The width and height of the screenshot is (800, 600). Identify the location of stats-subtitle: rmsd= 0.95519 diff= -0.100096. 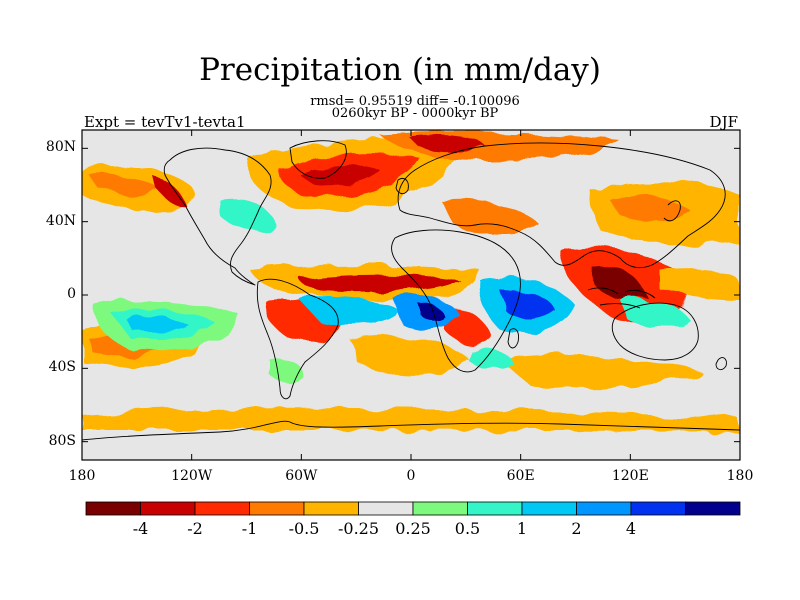
(415, 101).